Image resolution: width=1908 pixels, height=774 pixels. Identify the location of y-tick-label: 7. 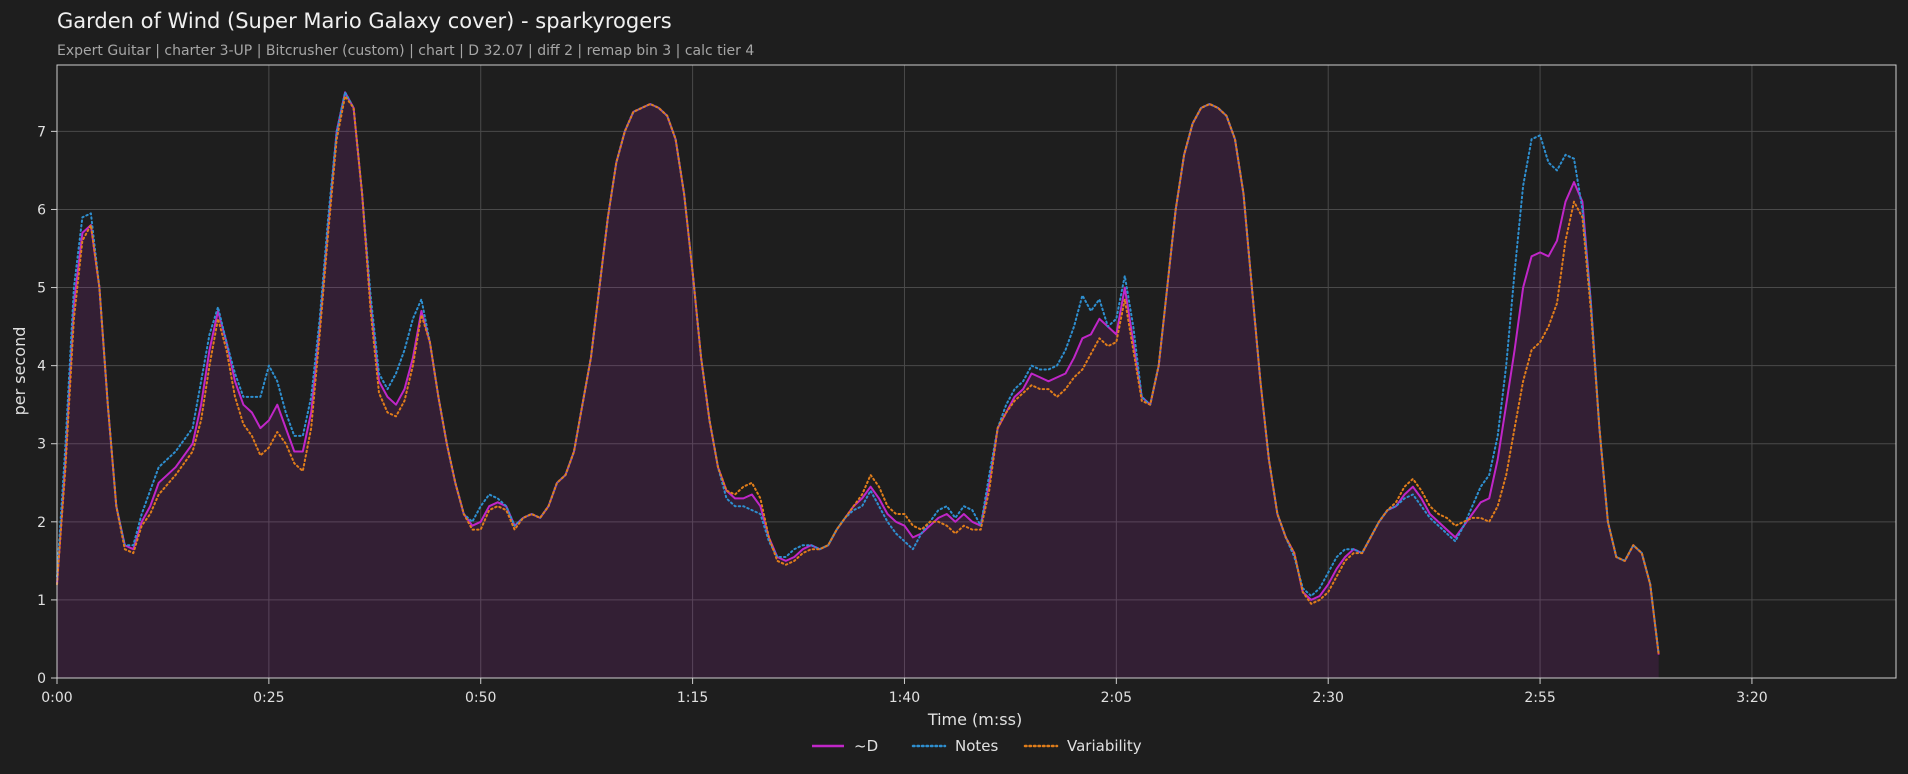
(41, 132).